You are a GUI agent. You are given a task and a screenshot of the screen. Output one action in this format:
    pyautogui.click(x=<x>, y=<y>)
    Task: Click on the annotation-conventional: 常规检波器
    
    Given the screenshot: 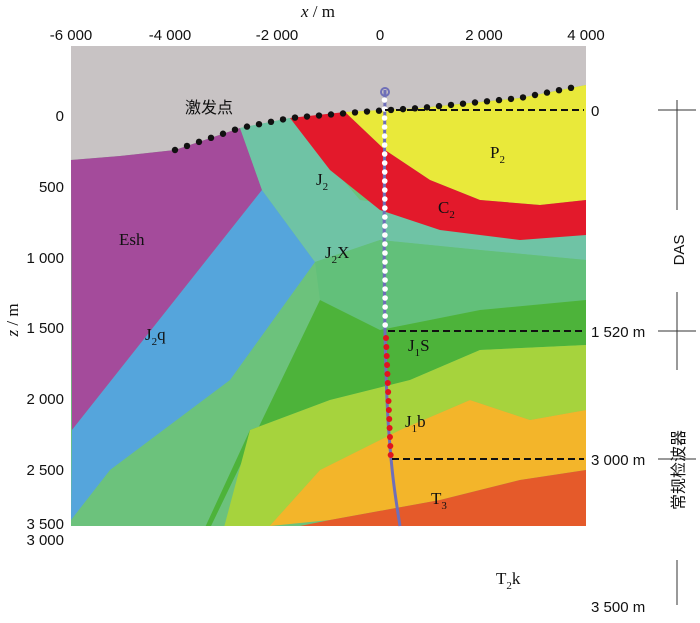 What is the action you would take?
    pyautogui.click(x=678, y=470)
    